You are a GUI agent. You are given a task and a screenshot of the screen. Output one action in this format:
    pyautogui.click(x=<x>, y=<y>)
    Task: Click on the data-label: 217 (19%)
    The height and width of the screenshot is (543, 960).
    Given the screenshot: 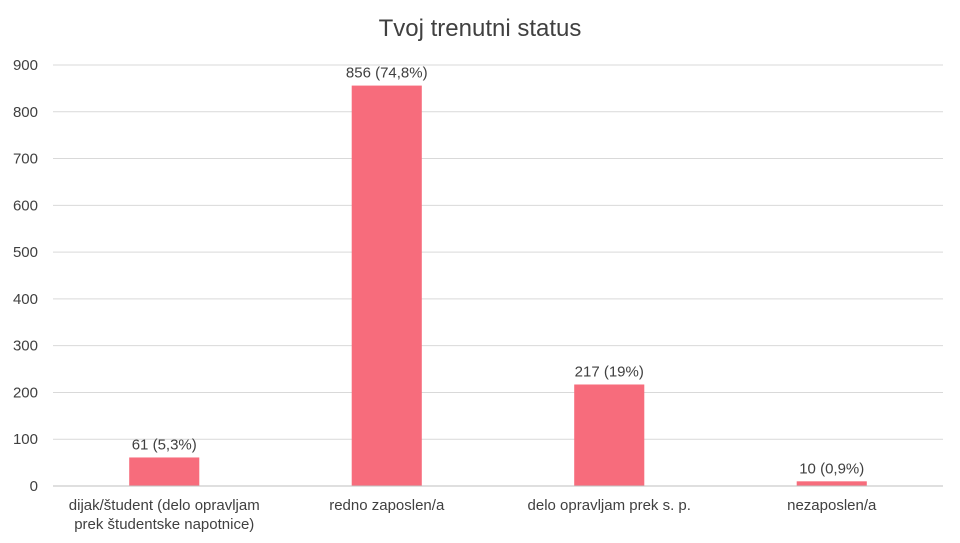 What is the action you would take?
    pyautogui.click(x=609, y=371)
    